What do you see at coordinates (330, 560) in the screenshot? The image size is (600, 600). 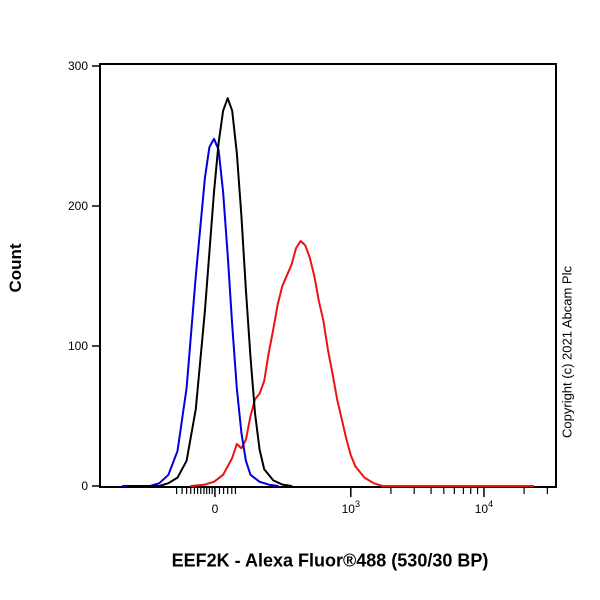 I see `x-axis-title: EEF2K - Alexa Fluor®488 (530/30 BP)` at bounding box center [330, 560].